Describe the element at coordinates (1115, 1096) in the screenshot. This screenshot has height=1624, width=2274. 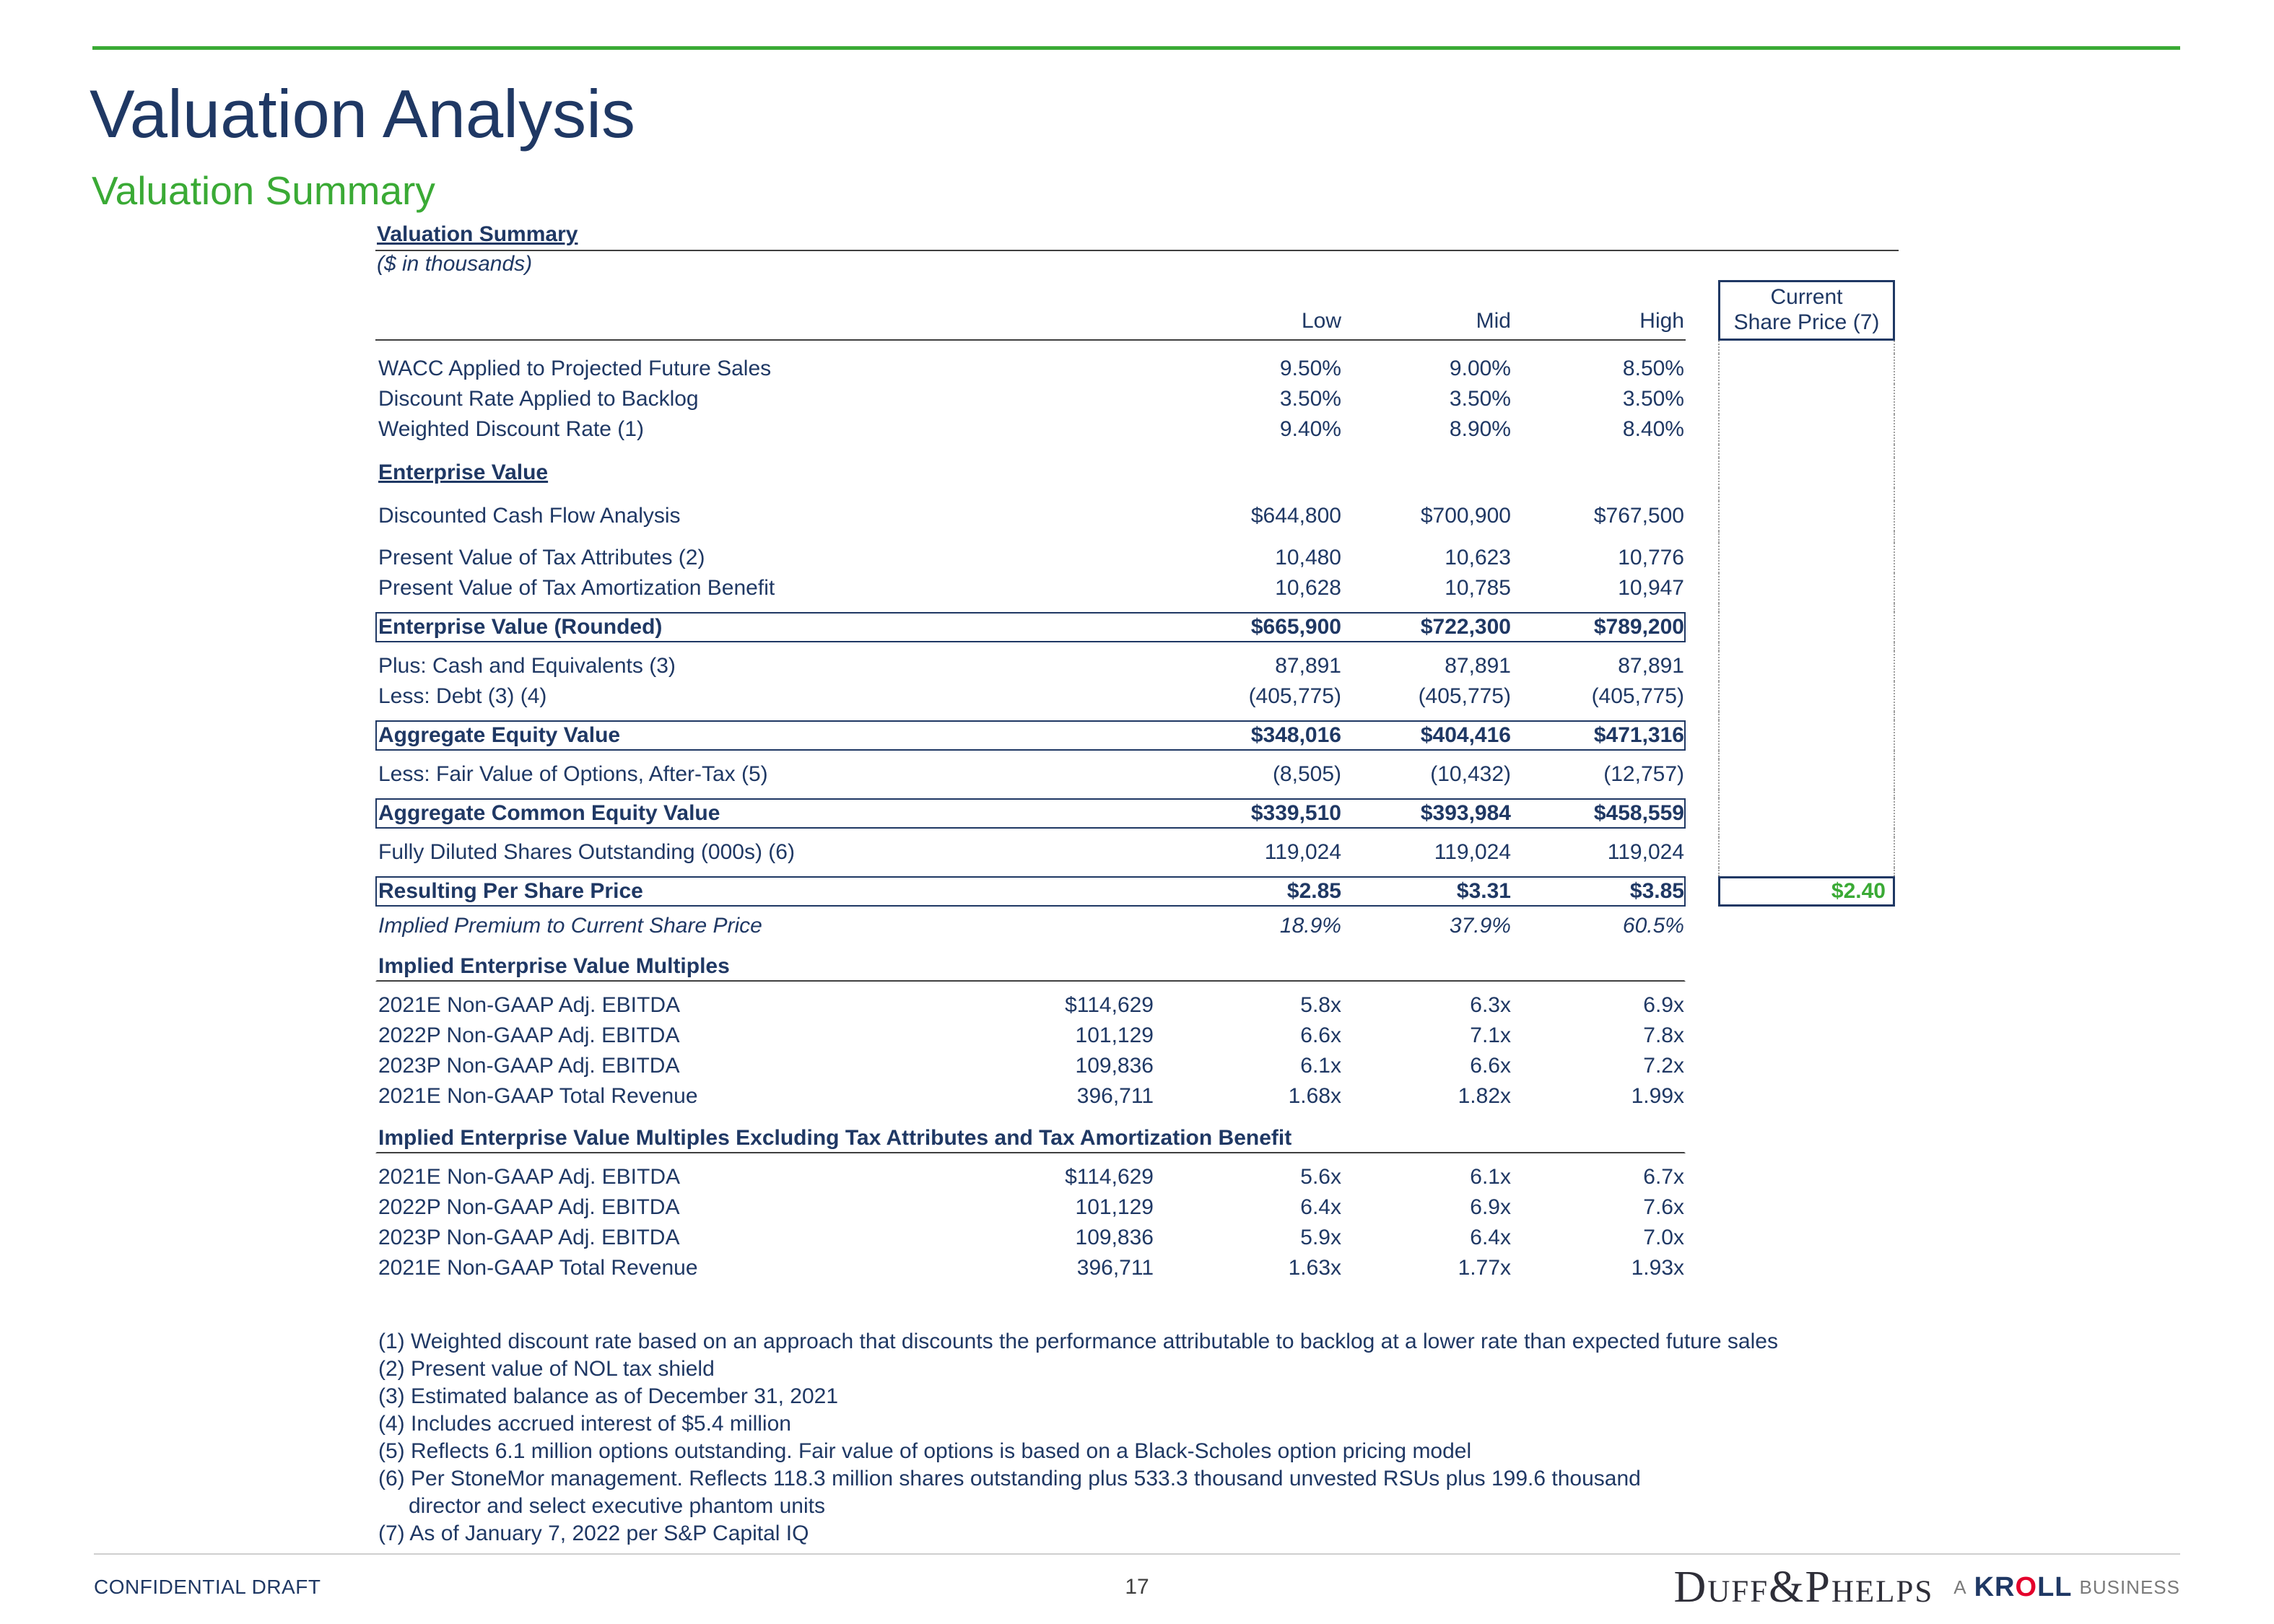
I see `value-extra: 396,711` at that location.